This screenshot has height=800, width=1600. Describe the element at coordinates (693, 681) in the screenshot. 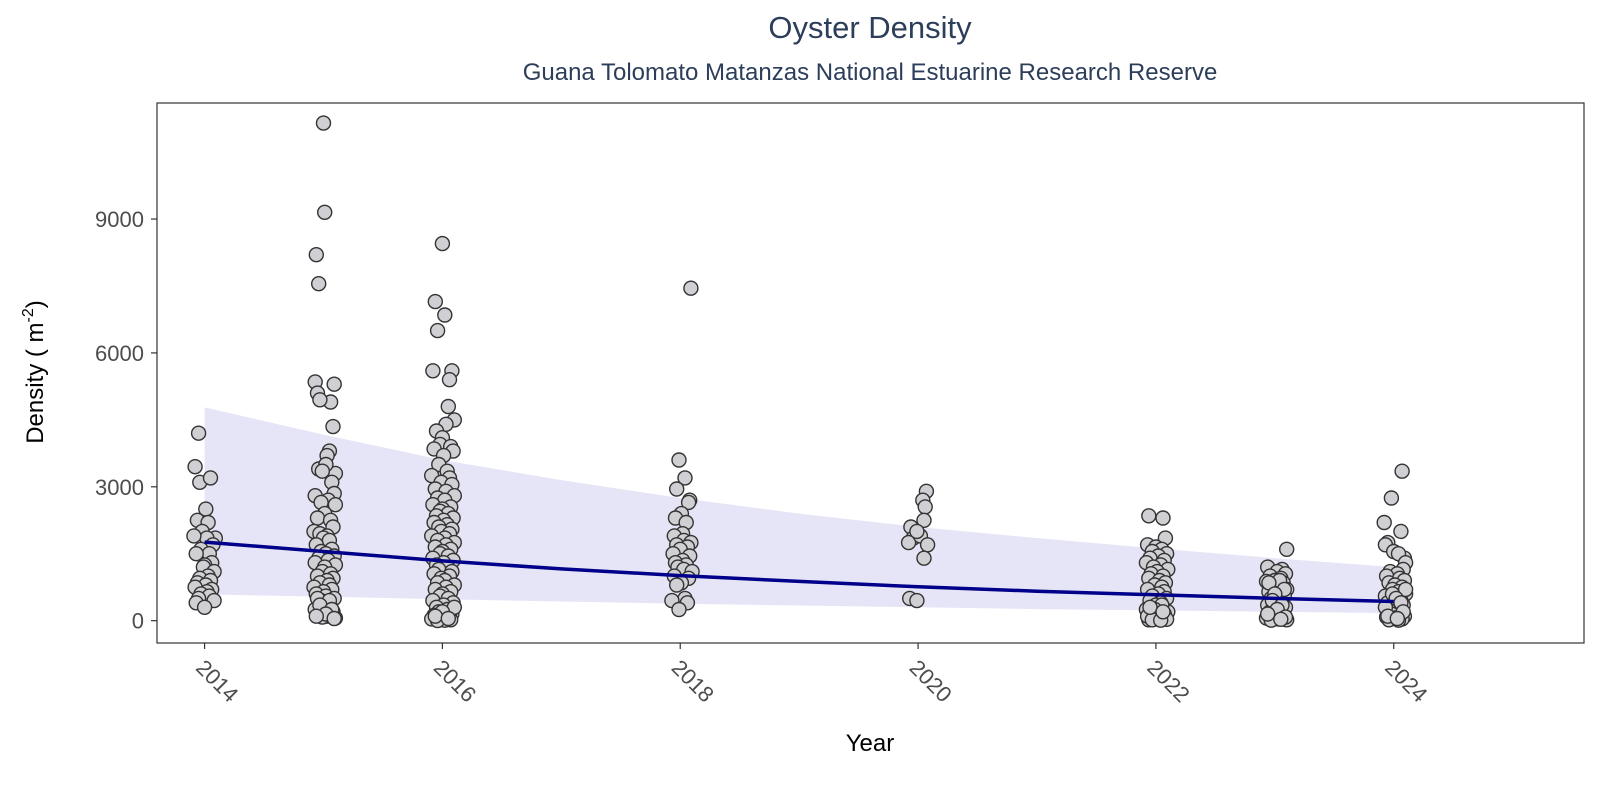

I see `x-tick-label: 2018` at that location.